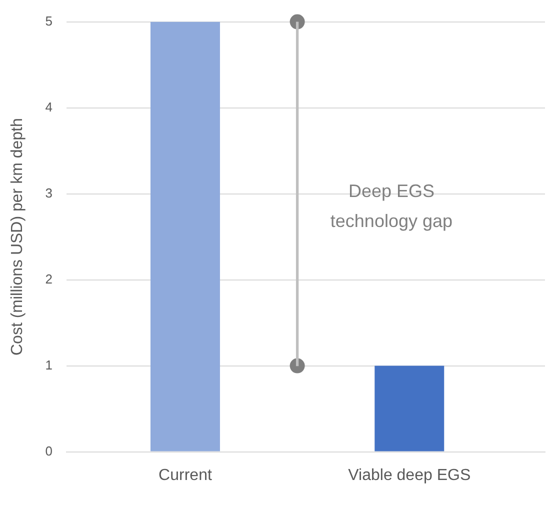 Image resolution: width=555 pixels, height=505 pixels. What do you see at coordinates (48, 20) in the screenshot?
I see `y-tick-label: 5` at bounding box center [48, 20].